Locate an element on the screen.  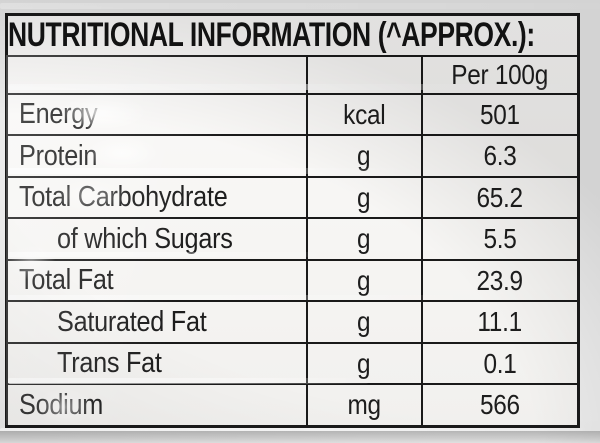
nutrient-unit: mg is located at coordinates (364, 405).